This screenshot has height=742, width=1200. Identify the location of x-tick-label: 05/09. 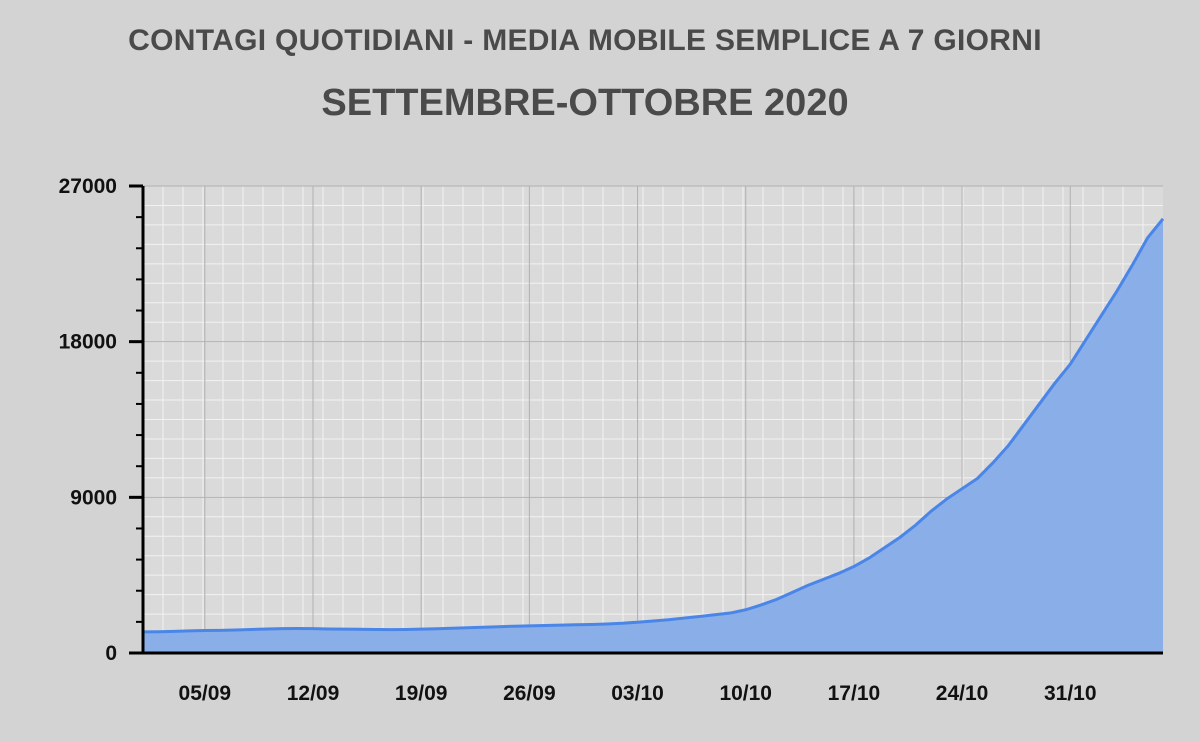
(205, 693).